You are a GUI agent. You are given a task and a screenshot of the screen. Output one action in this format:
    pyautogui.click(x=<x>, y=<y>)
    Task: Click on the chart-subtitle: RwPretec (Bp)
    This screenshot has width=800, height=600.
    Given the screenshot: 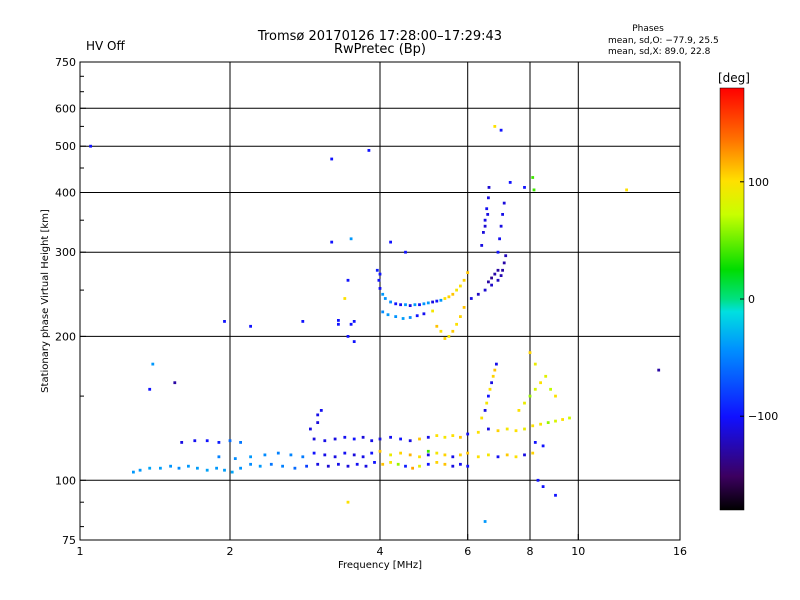 What is the action you would take?
    pyautogui.click(x=380, y=49)
    